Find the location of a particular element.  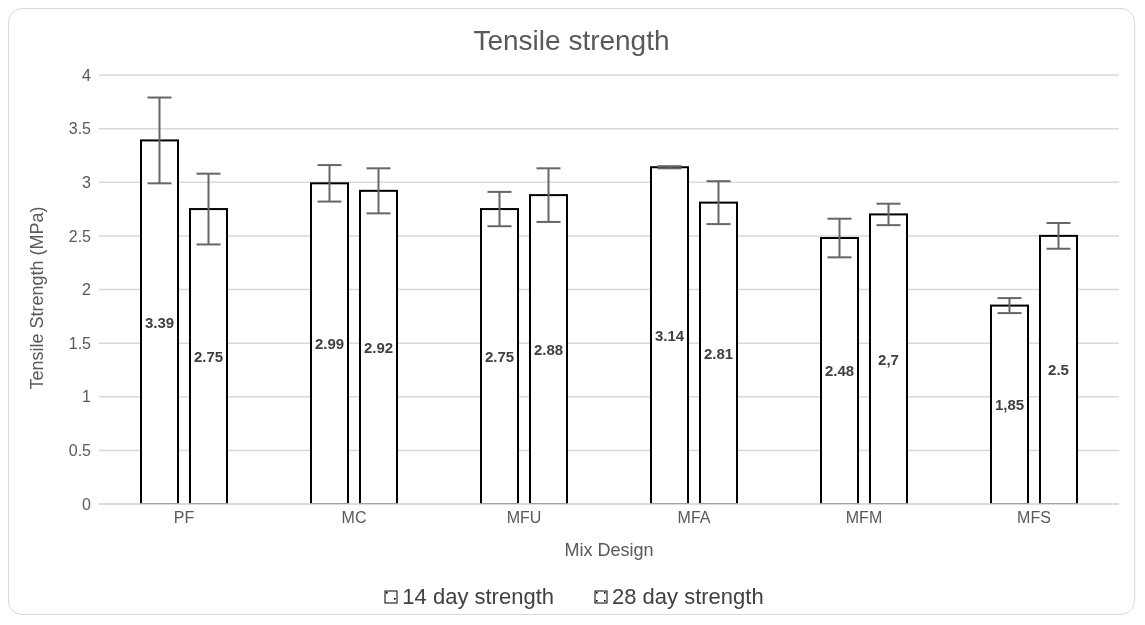

data-label: 1,85 is located at coordinates (1009, 405).